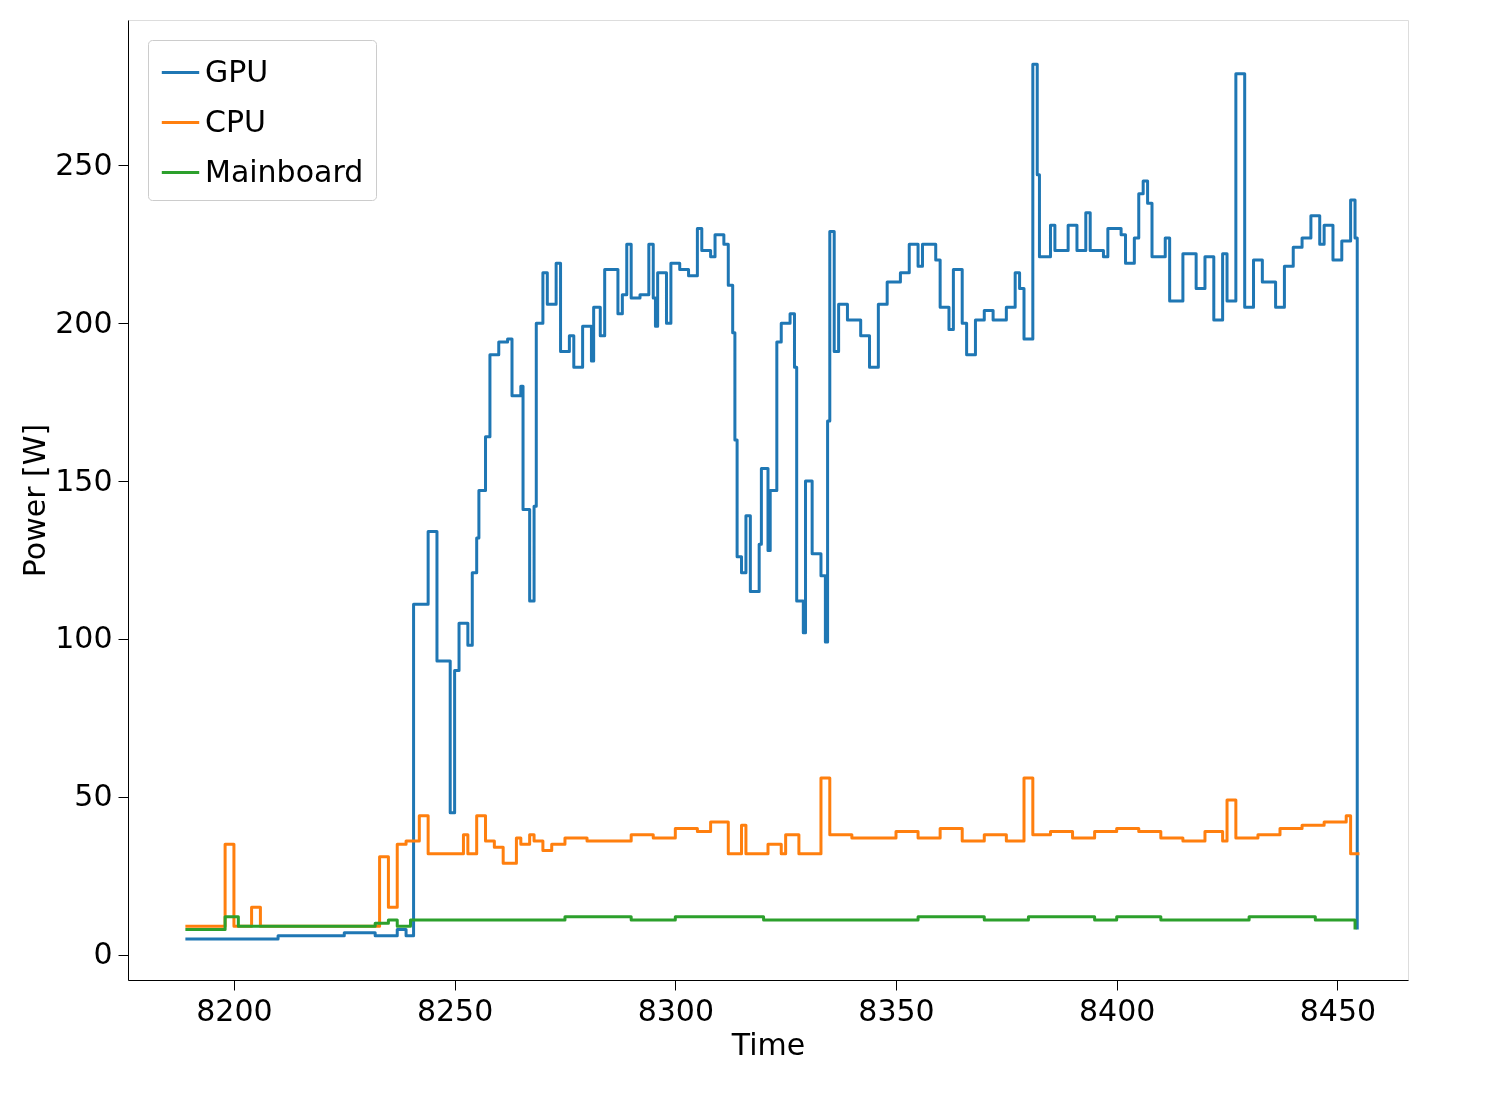  I want to click on x-tick-label: 8450, so click(1338, 1010).